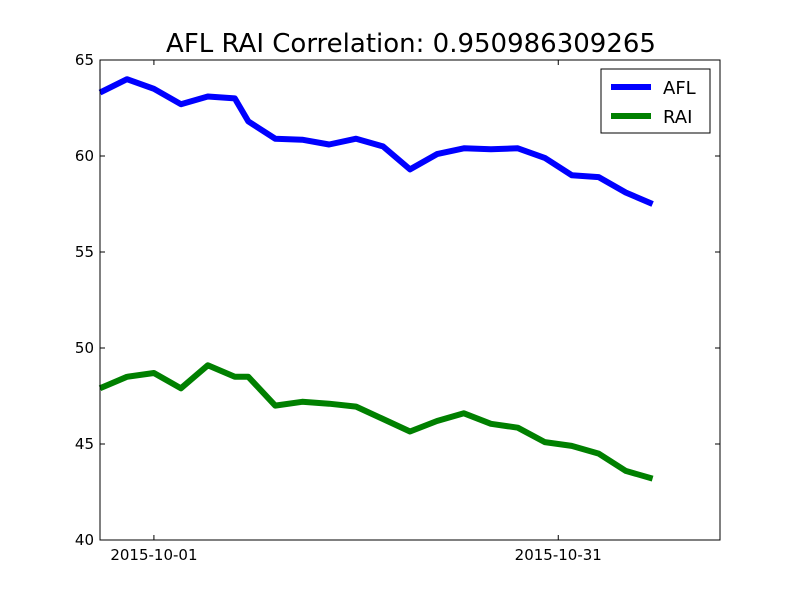 Image resolution: width=800 pixels, height=600 pixels. I want to click on chart-title: AFL RAI Correlation: 0.950986309265, so click(411, 44).